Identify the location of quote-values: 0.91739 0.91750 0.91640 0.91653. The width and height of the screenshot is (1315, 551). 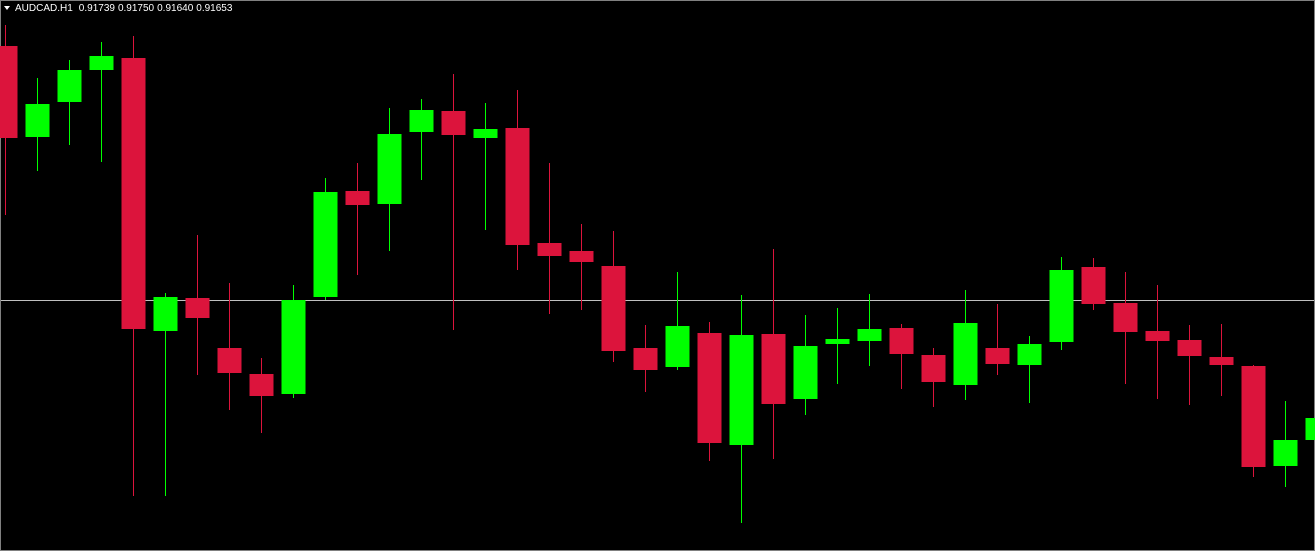
(156, 8).